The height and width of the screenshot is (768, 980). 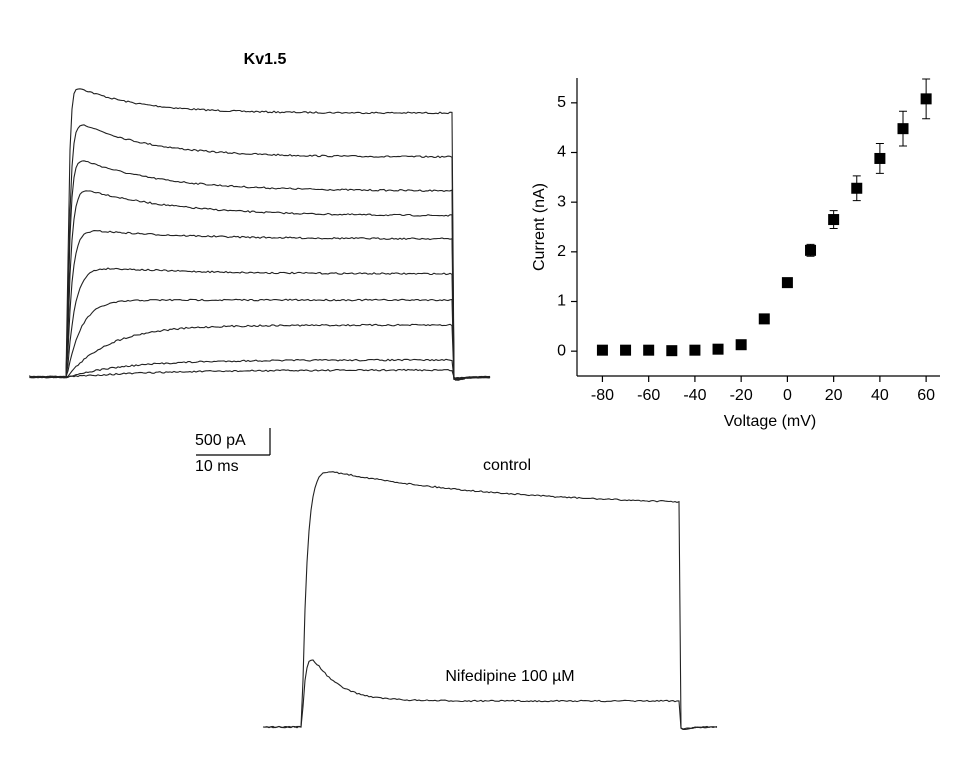 I want to click on scale-label-x: 10 ms, so click(x=217, y=466).